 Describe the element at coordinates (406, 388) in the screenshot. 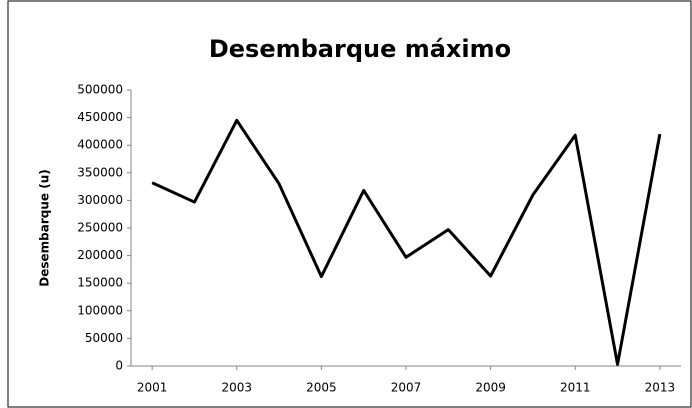

I see `x-tick-label: 2007` at that location.